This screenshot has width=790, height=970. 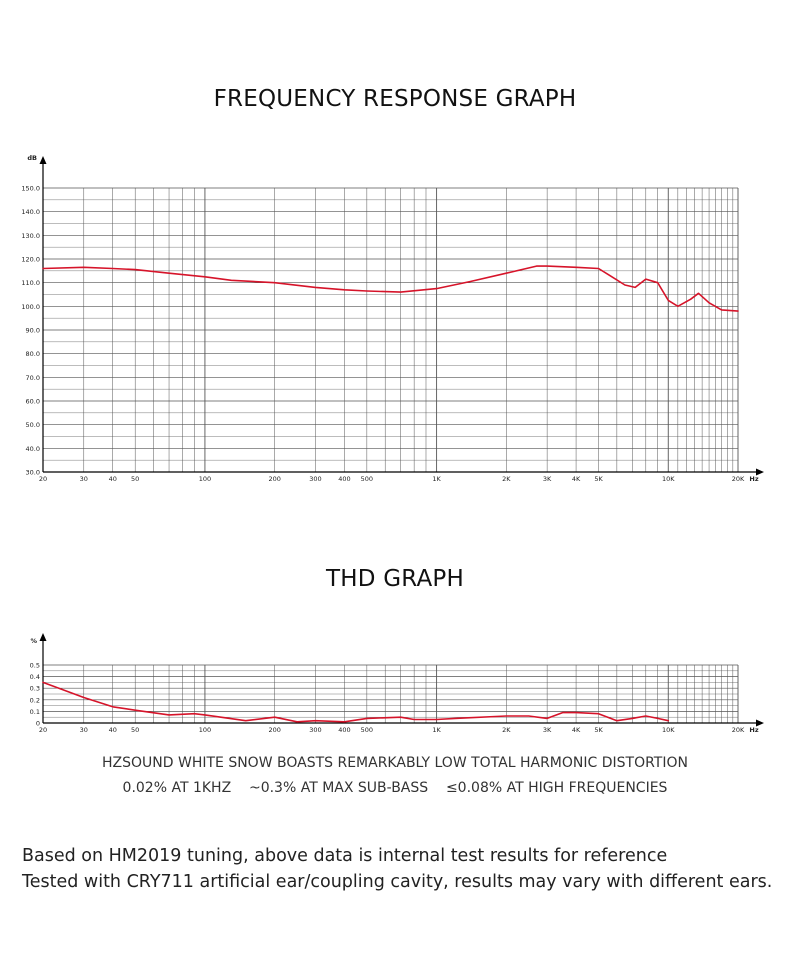 I want to click on fr-x-tick-label: 2K, so click(x=506, y=479).